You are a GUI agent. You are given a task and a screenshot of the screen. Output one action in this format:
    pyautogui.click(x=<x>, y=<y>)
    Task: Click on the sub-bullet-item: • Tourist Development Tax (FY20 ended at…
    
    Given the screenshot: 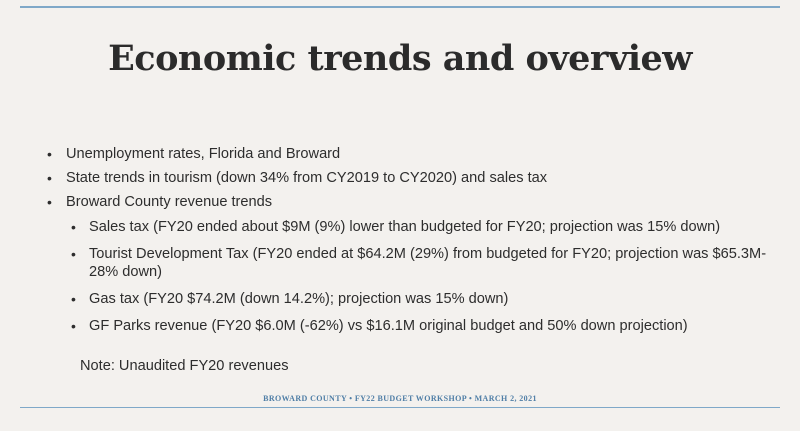 What is the action you would take?
    pyautogui.click(x=424, y=263)
    